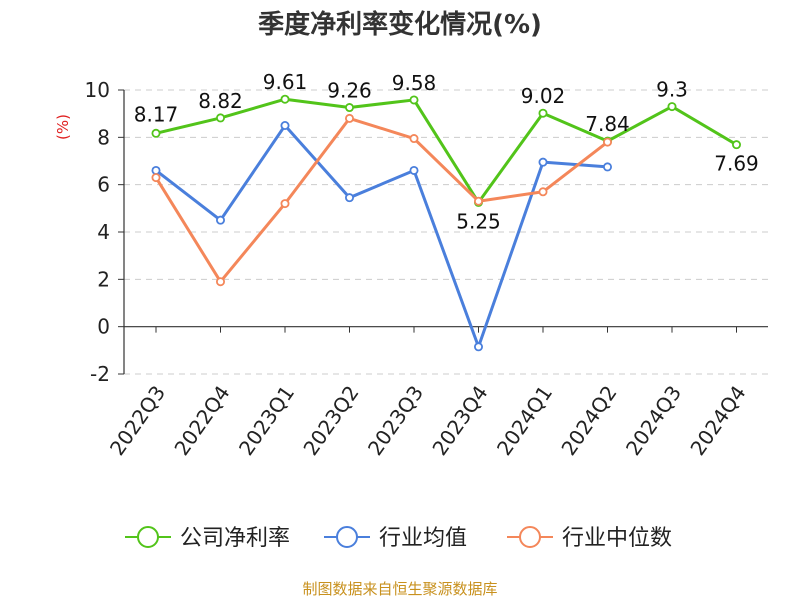 Image resolution: width=800 pixels, height=600 pixels. What do you see at coordinates (97, 90) in the screenshot?
I see `y-tick-label: 10` at bounding box center [97, 90].